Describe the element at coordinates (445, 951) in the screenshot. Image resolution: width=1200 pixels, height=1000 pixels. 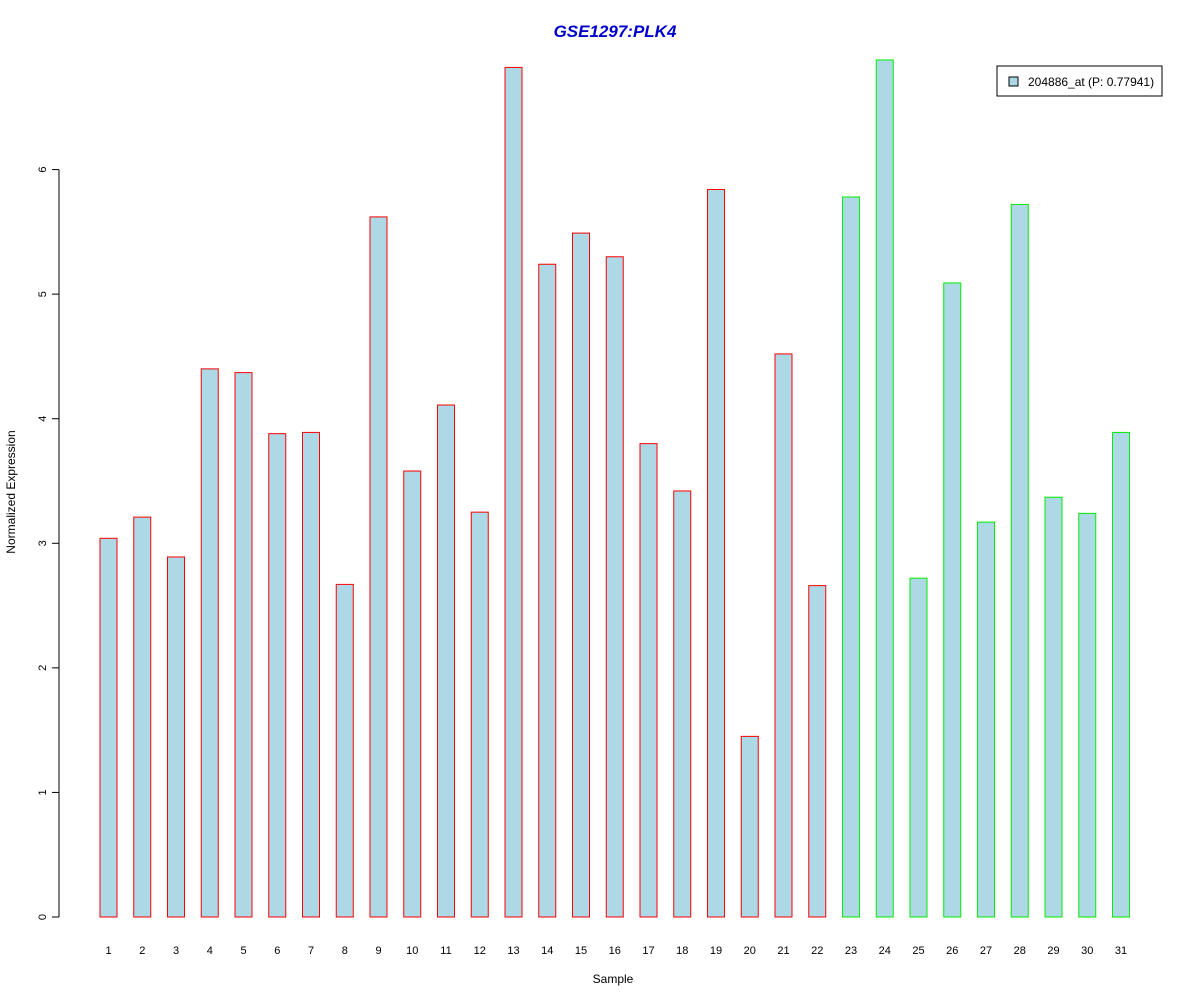
I see `x-tick-label: 11` at that location.